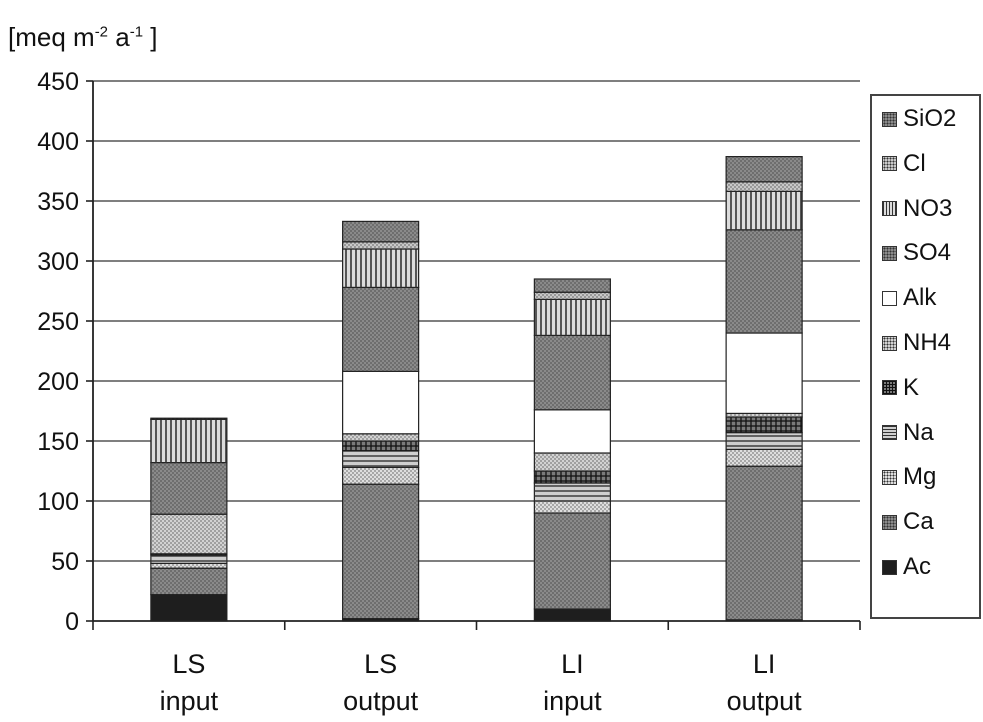 The width and height of the screenshot is (983, 722). I want to click on legend-label: Ca, so click(918, 522).